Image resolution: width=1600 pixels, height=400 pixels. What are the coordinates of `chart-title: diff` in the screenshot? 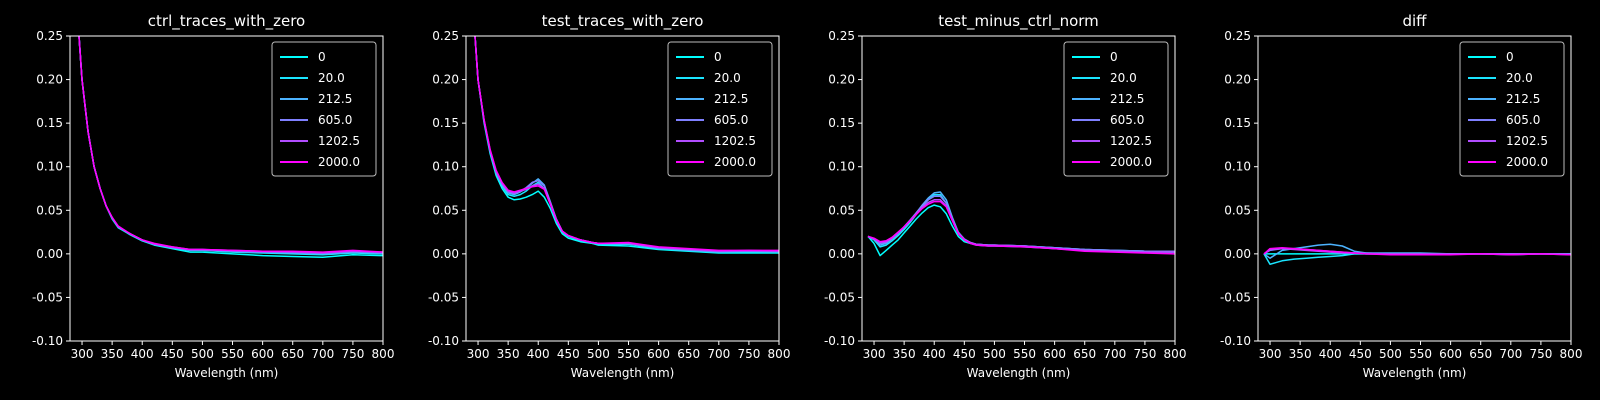 It's located at (1414, 21).